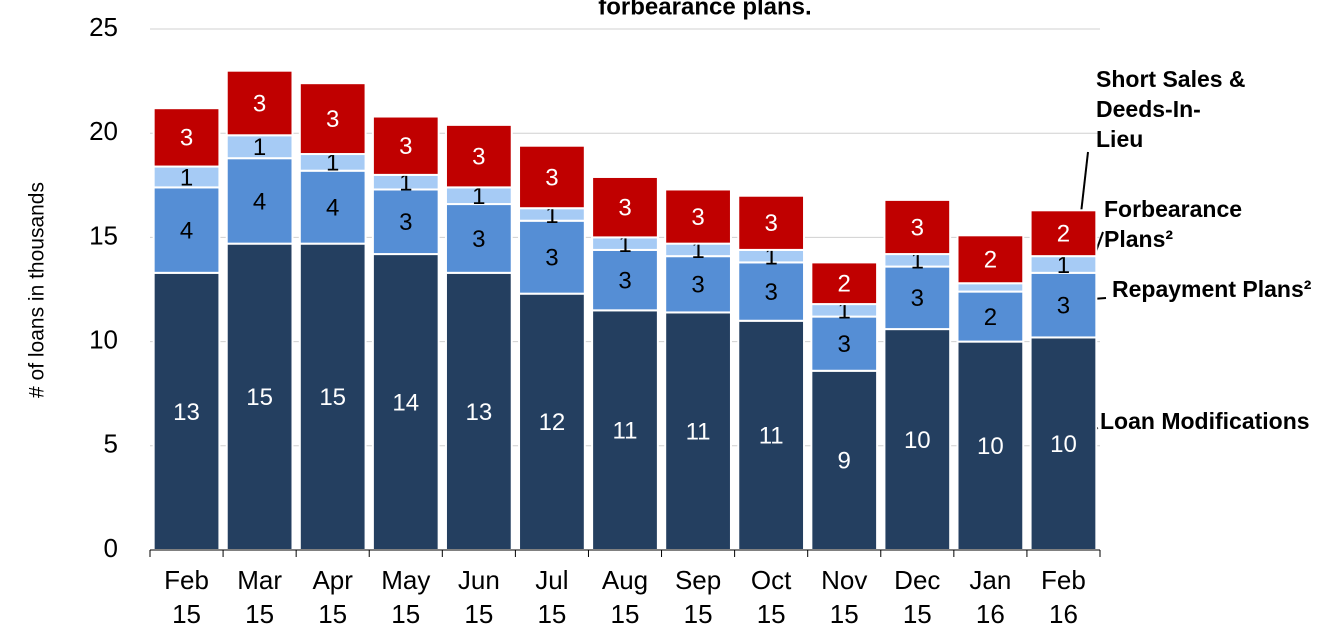 The width and height of the screenshot is (1335, 638). I want to click on data-label: 12, so click(552, 422).